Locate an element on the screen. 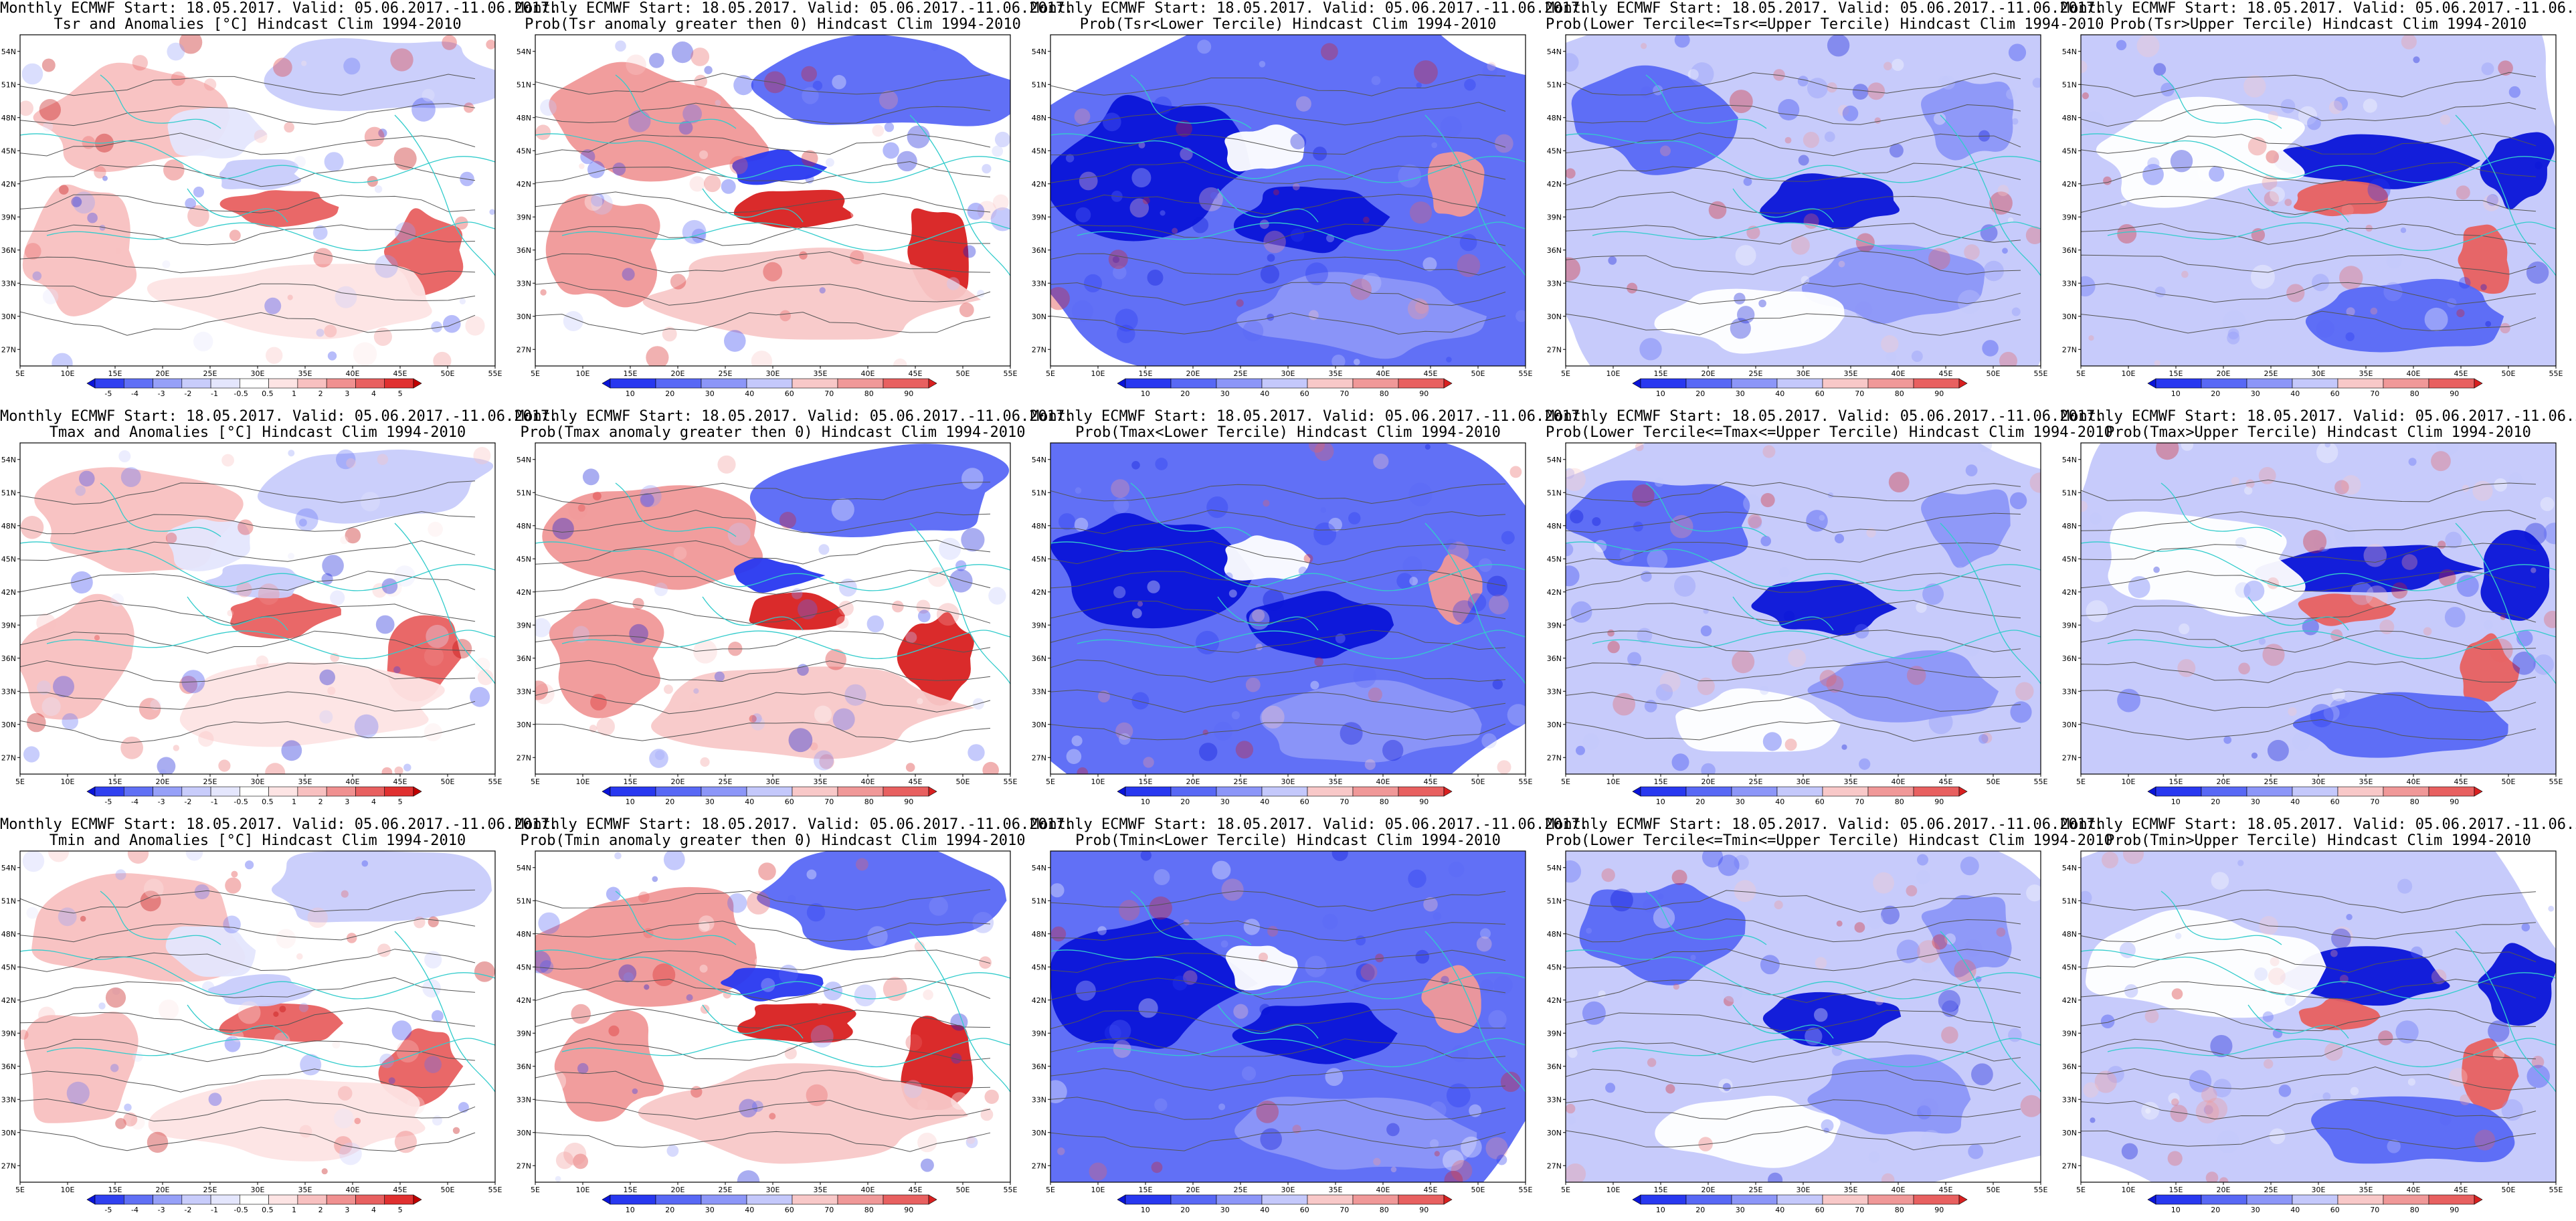 The image size is (2576, 1221). colorbar-label: 80 is located at coordinates (1384, 1210).